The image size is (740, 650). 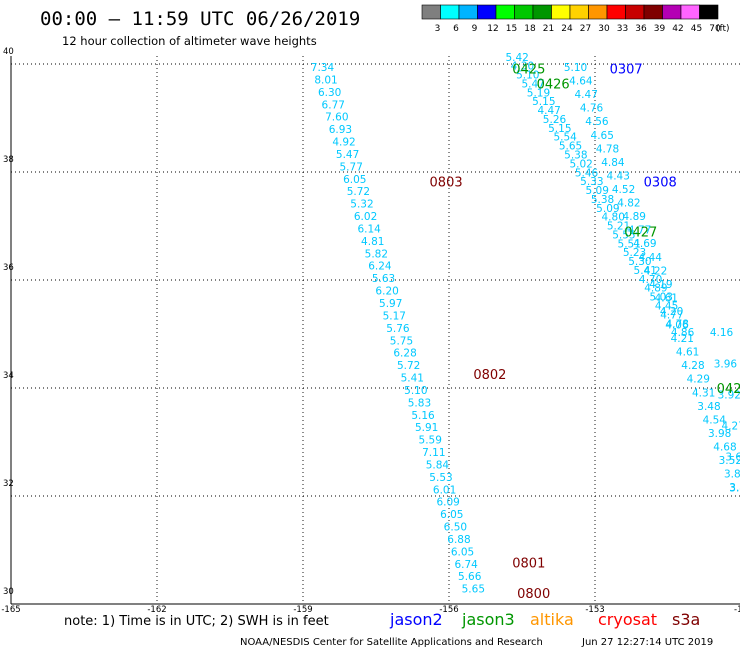 I want to click on wave-height-label: 6.30, so click(x=329, y=93).